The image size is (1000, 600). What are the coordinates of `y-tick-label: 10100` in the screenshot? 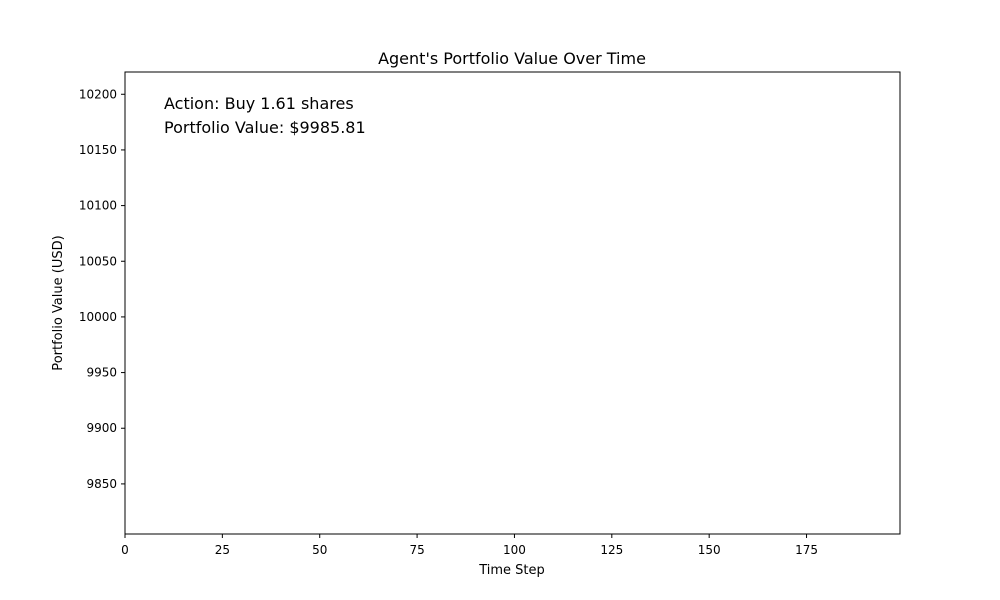 It's located at (98, 206).